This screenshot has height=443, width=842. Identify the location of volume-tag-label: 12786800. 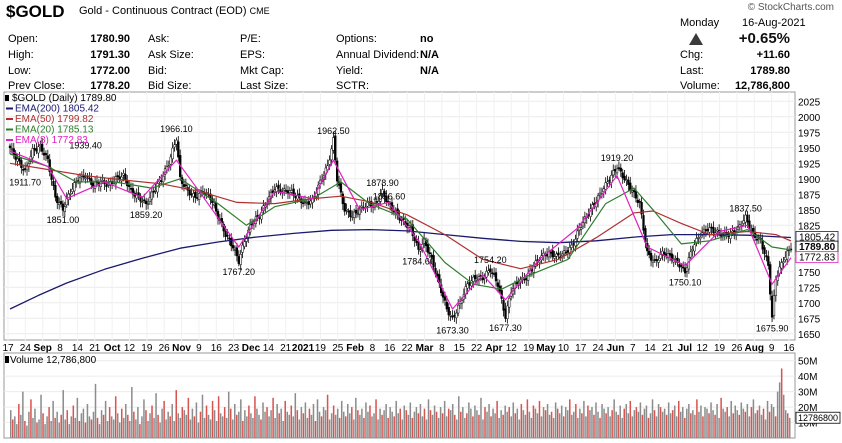
(818, 418).